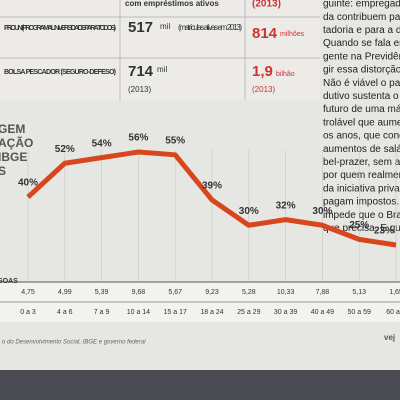  What do you see at coordinates (175, 140) in the screenshot?
I see `data-label: 55%` at bounding box center [175, 140].